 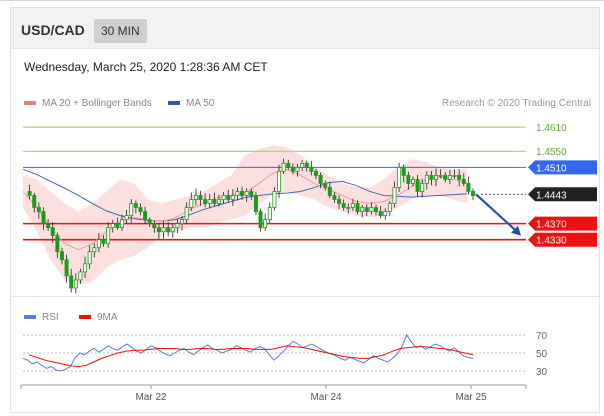 What do you see at coordinates (542, 354) in the screenshot?
I see `rsi-tick-label: 50` at bounding box center [542, 354].